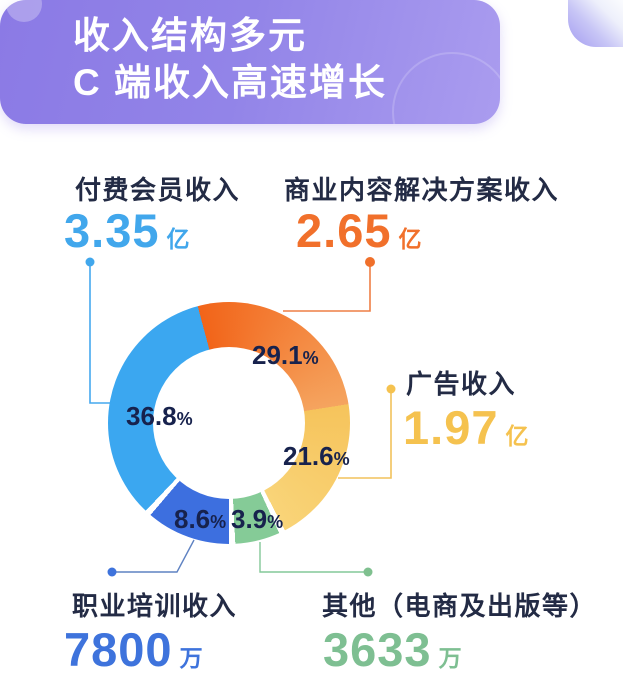 This screenshot has width=623, height=700. I want to click on leader-dot-vocational-training, so click(112, 572).